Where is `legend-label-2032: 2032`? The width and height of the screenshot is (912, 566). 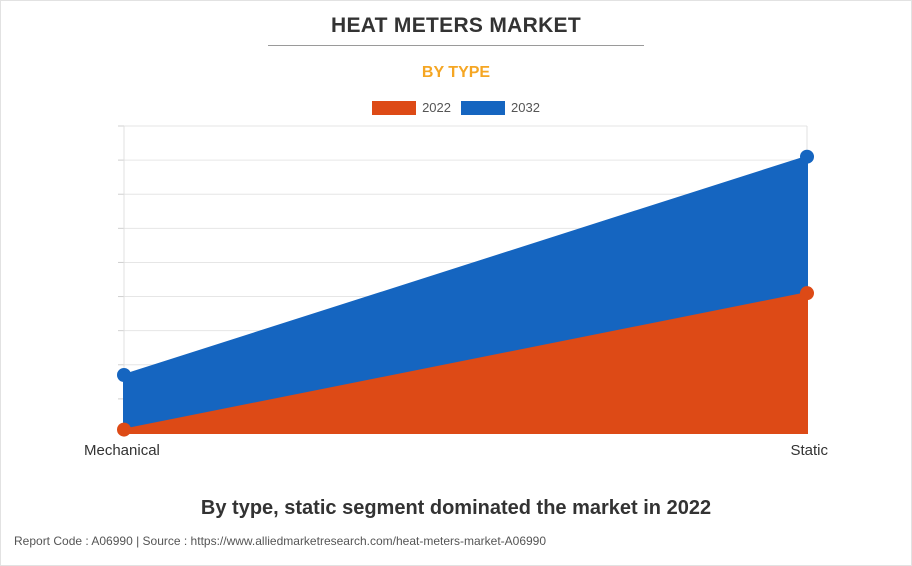
legend-label-2032: 2032 is located at coordinates (525, 107).